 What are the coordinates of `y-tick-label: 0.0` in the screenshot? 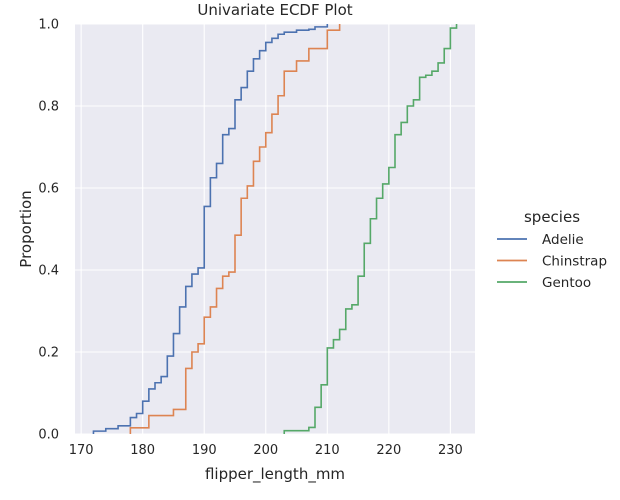 It's located at (48, 435).